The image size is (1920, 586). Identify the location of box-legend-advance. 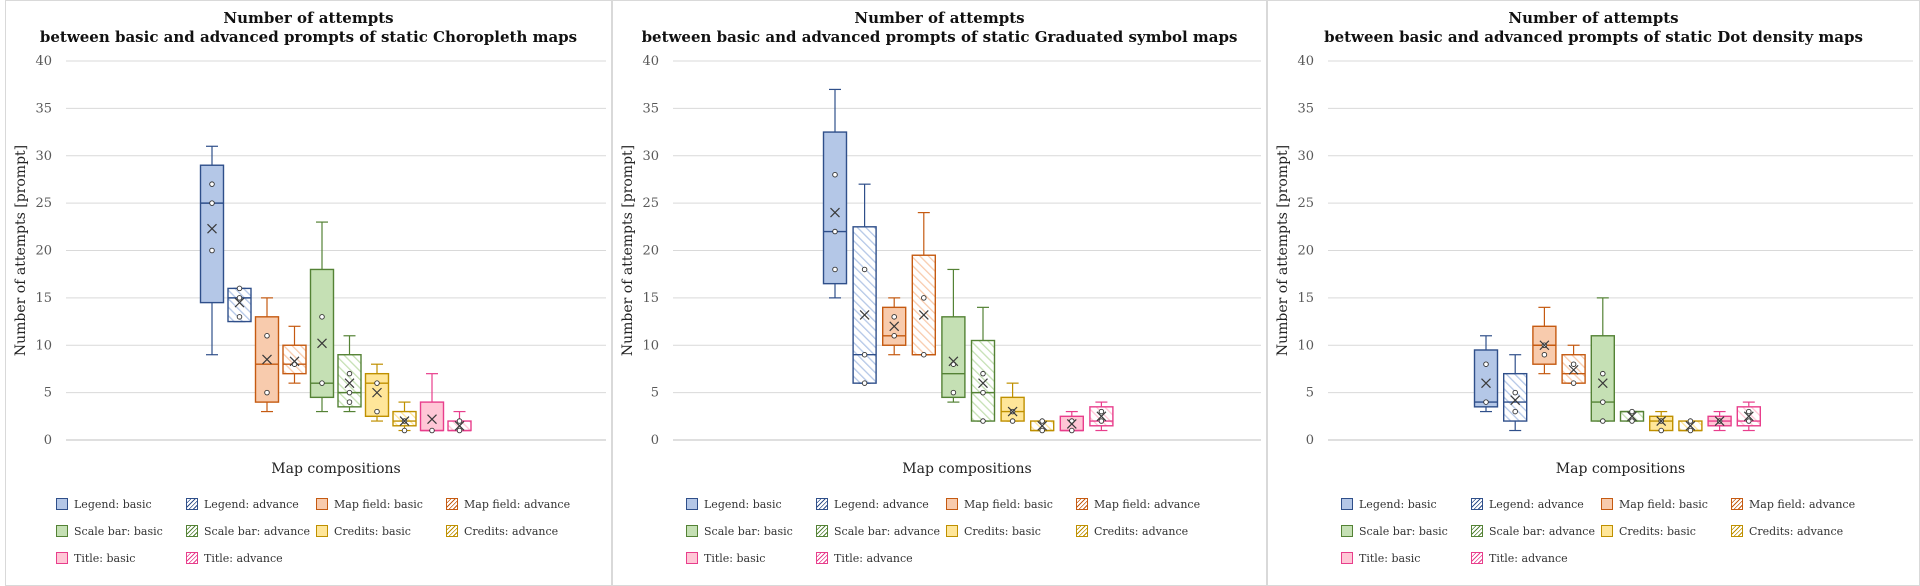
(1515, 393).